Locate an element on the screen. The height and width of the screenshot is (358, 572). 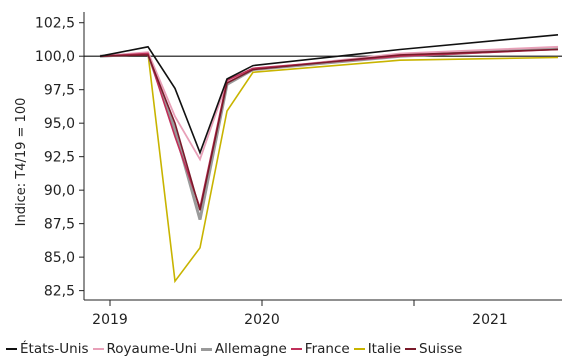
legend-label: Suisse is located at coordinates (441, 349).